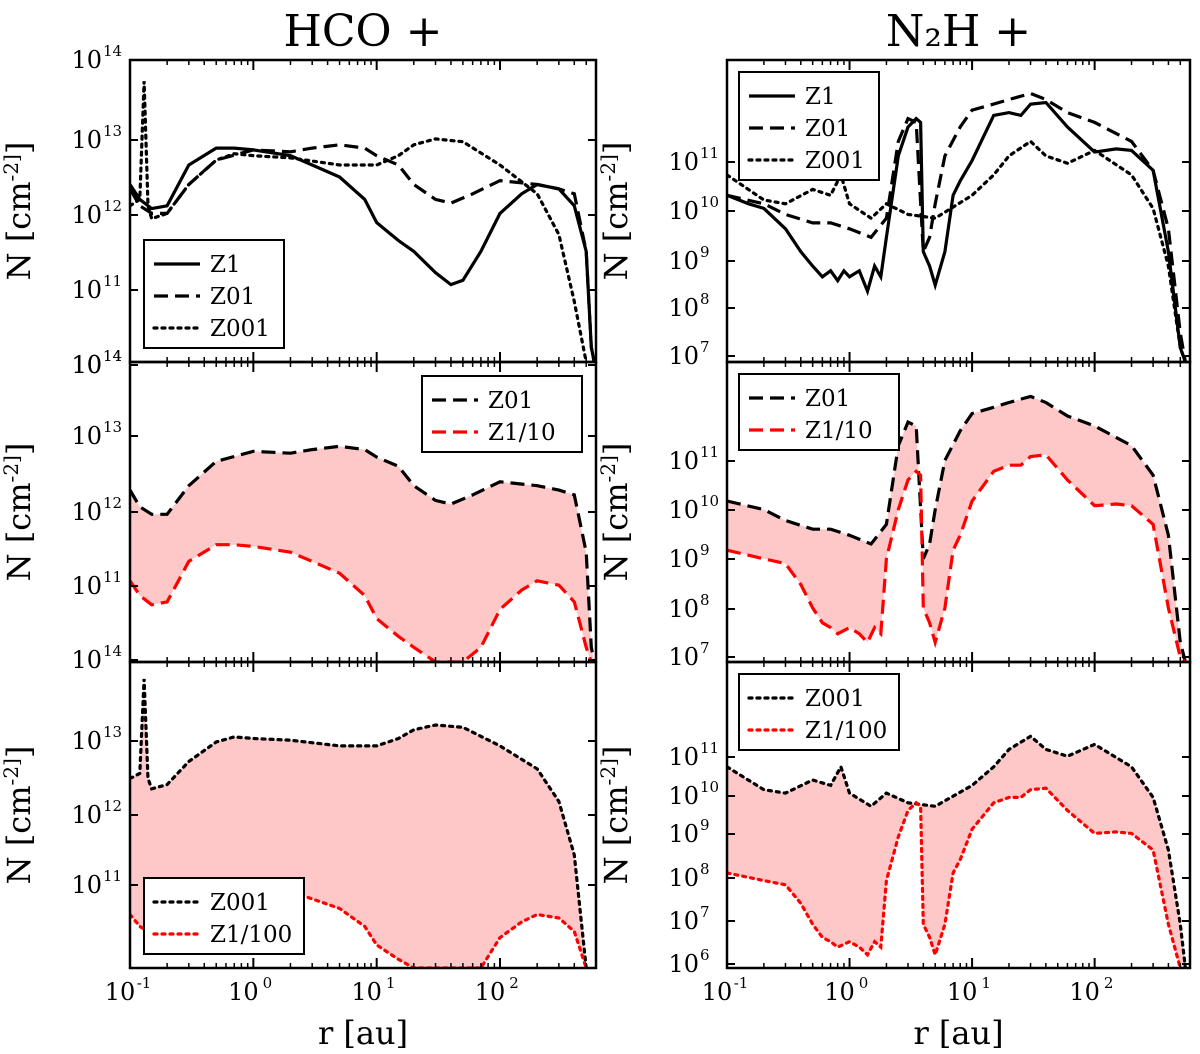  What do you see at coordinates (958, 31) in the screenshot?
I see `panel-title: N₂H +` at bounding box center [958, 31].